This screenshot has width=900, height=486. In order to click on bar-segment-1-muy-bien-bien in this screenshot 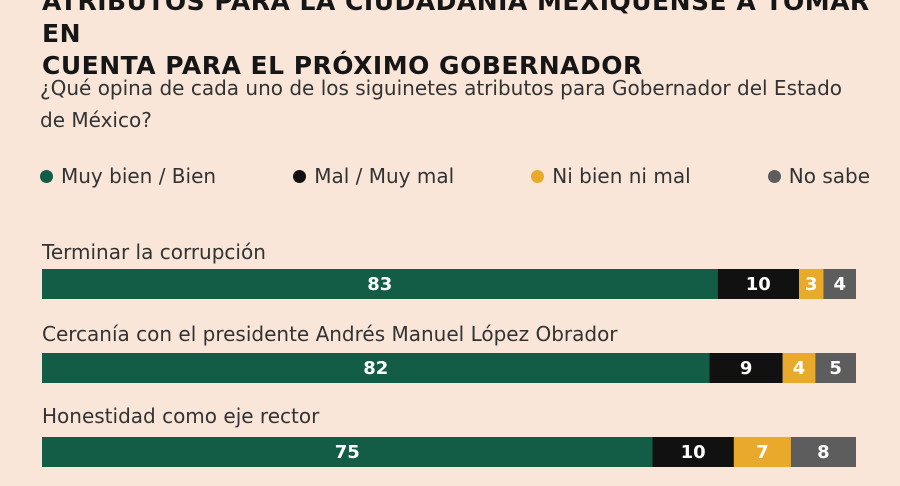, I will do `click(380, 284)`.